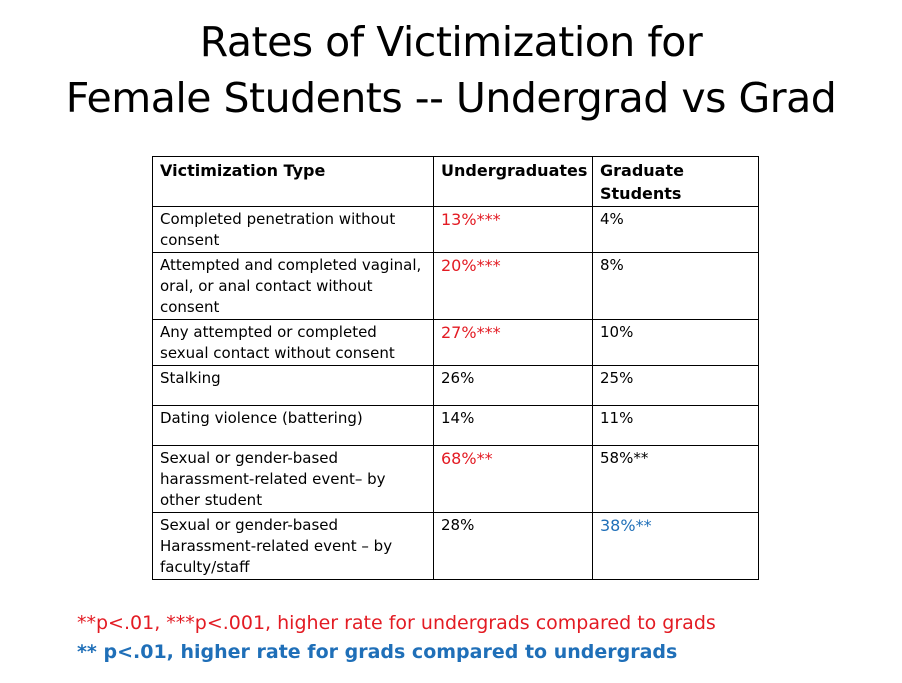 The width and height of the screenshot is (902, 683). I want to click on title-line-2: Female Students -- Undergrad vs Grad, so click(451, 98).